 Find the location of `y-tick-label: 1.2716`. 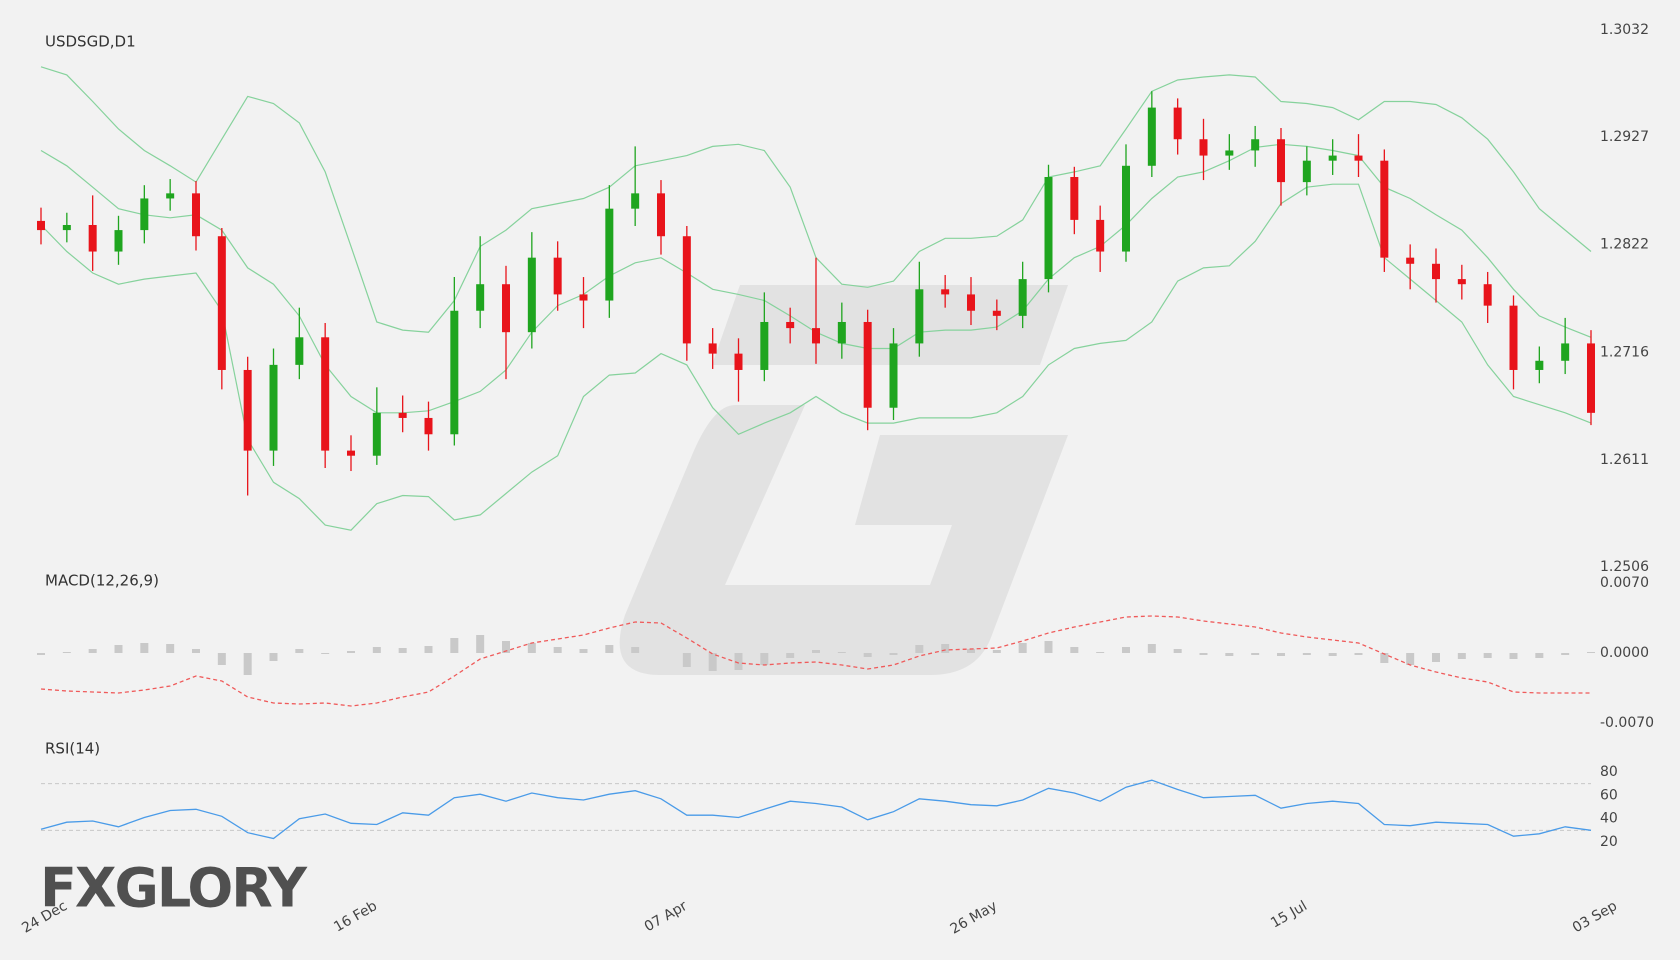

y-tick-label: 1.2716 is located at coordinates (1624, 353).